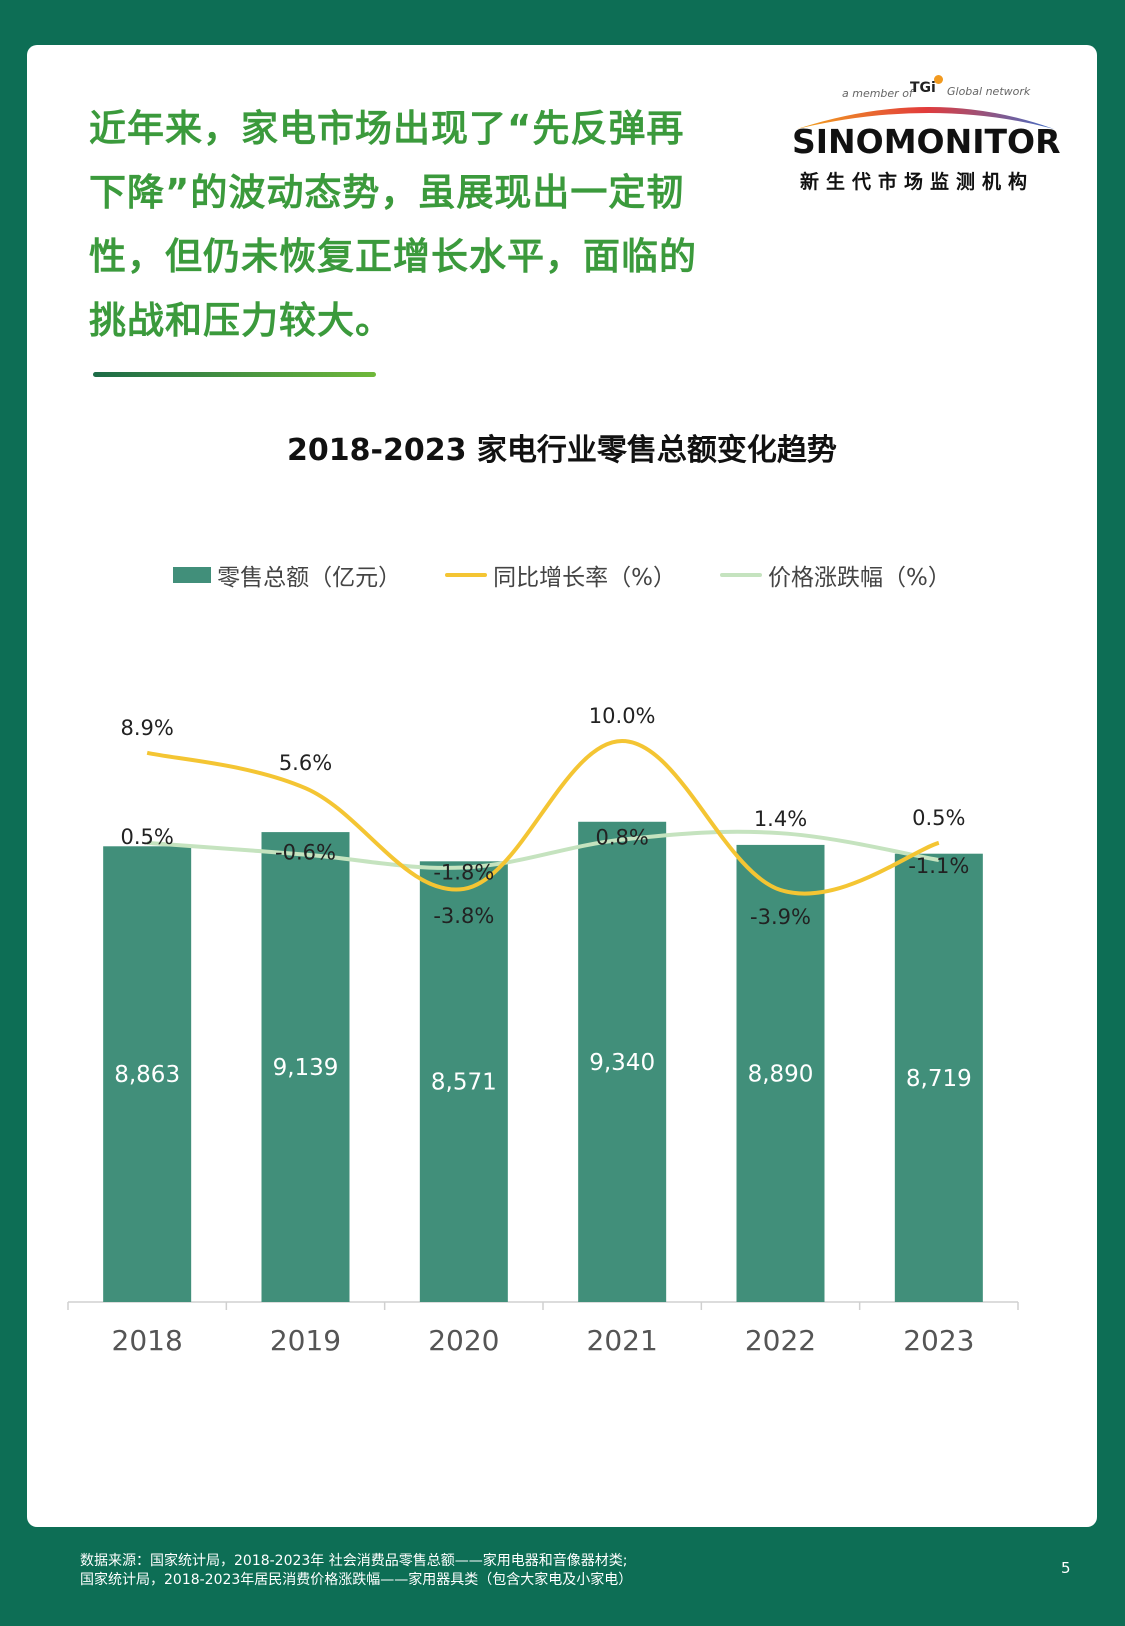  What do you see at coordinates (741, 575) in the screenshot?
I see `legend-swatch-price` at bounding box center [741, 575].